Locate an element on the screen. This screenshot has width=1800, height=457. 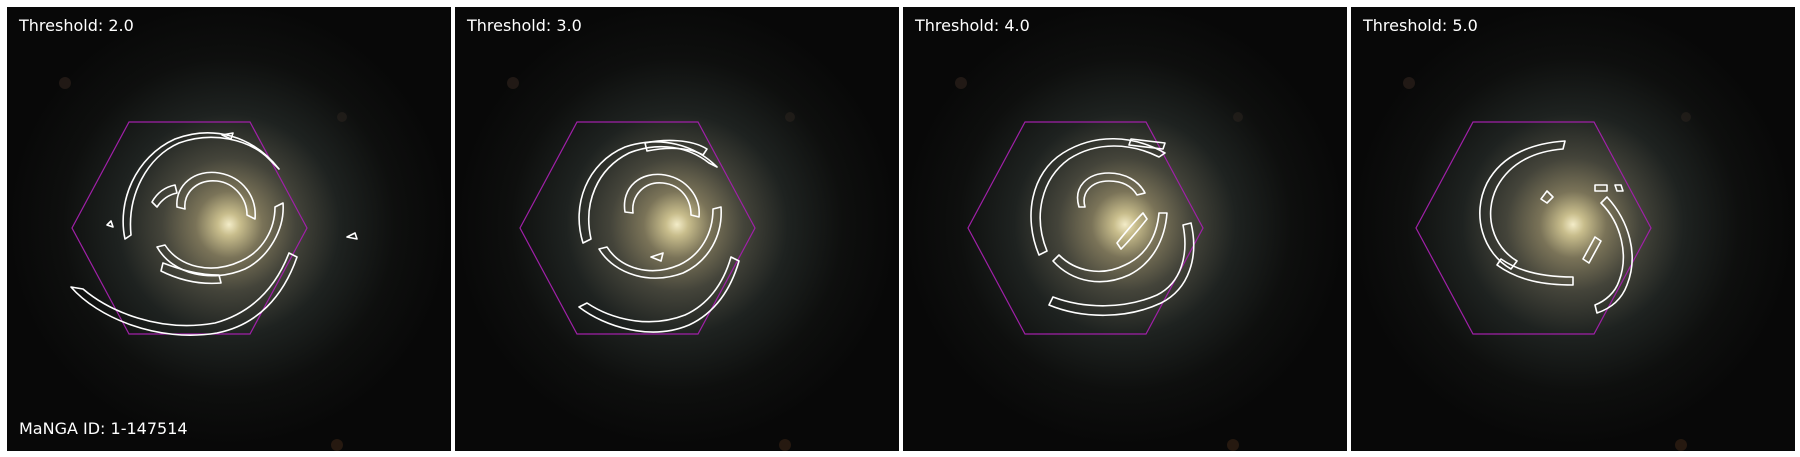
panel-title: Threshold: 2.0 is located at coordinates (76, 25).